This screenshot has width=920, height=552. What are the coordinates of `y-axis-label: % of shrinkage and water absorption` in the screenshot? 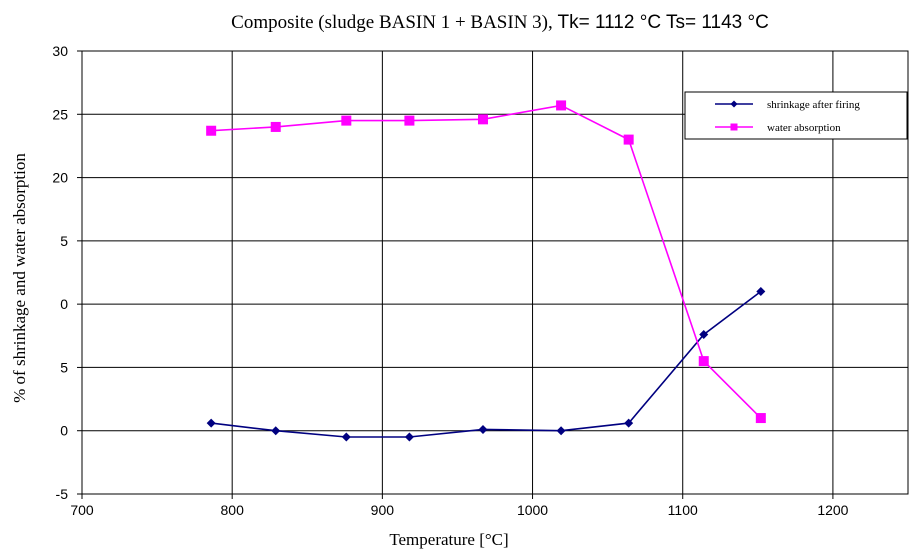 It's located at (19, 278).